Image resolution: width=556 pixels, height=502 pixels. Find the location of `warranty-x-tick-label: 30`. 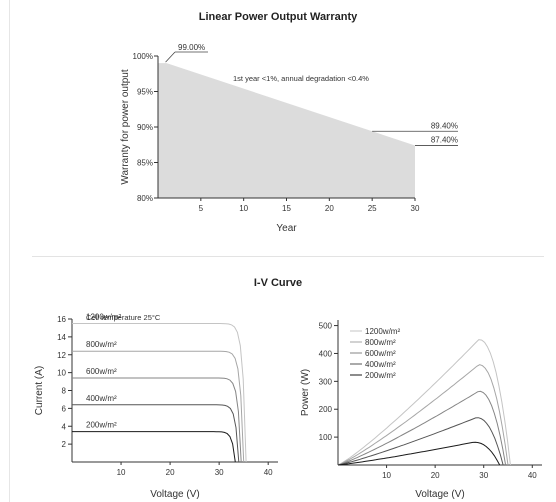

warranty-x-tick-label: 30 is located at coordinates (415, 208).